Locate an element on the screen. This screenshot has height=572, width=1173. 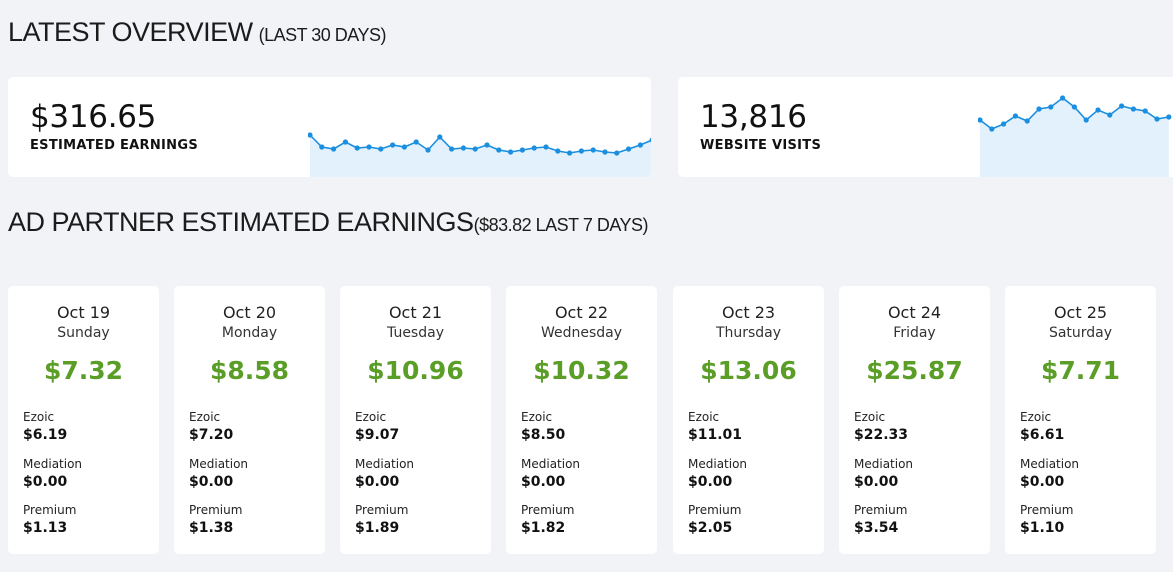
earnings-sparkline is located at coordinates (479, 154).